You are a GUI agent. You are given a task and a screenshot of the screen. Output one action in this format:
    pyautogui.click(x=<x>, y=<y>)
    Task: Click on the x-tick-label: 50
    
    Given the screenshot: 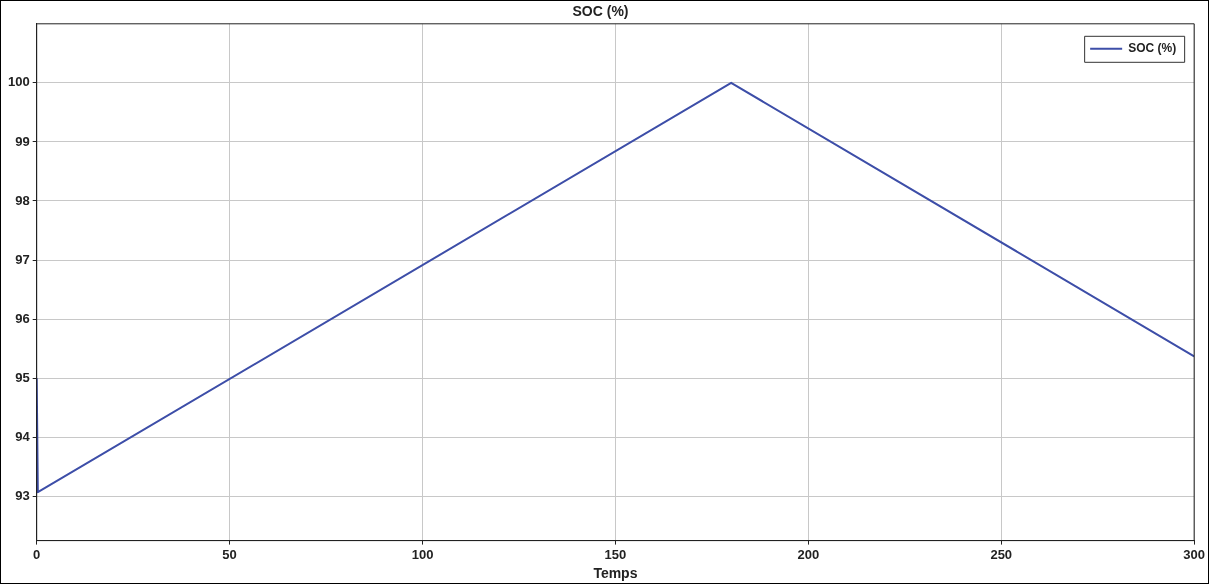 What is the action you would take?
    pyautogui.click(x=229, y=554)
    